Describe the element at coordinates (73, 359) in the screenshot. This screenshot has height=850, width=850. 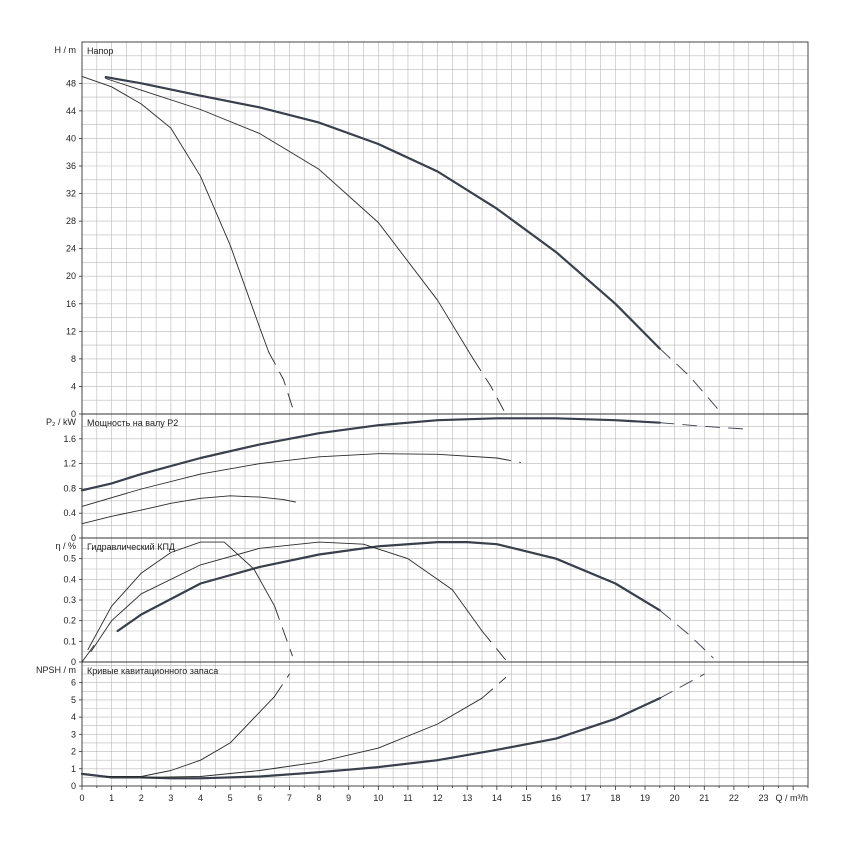
I see `y-tick-label: 8` at that location.